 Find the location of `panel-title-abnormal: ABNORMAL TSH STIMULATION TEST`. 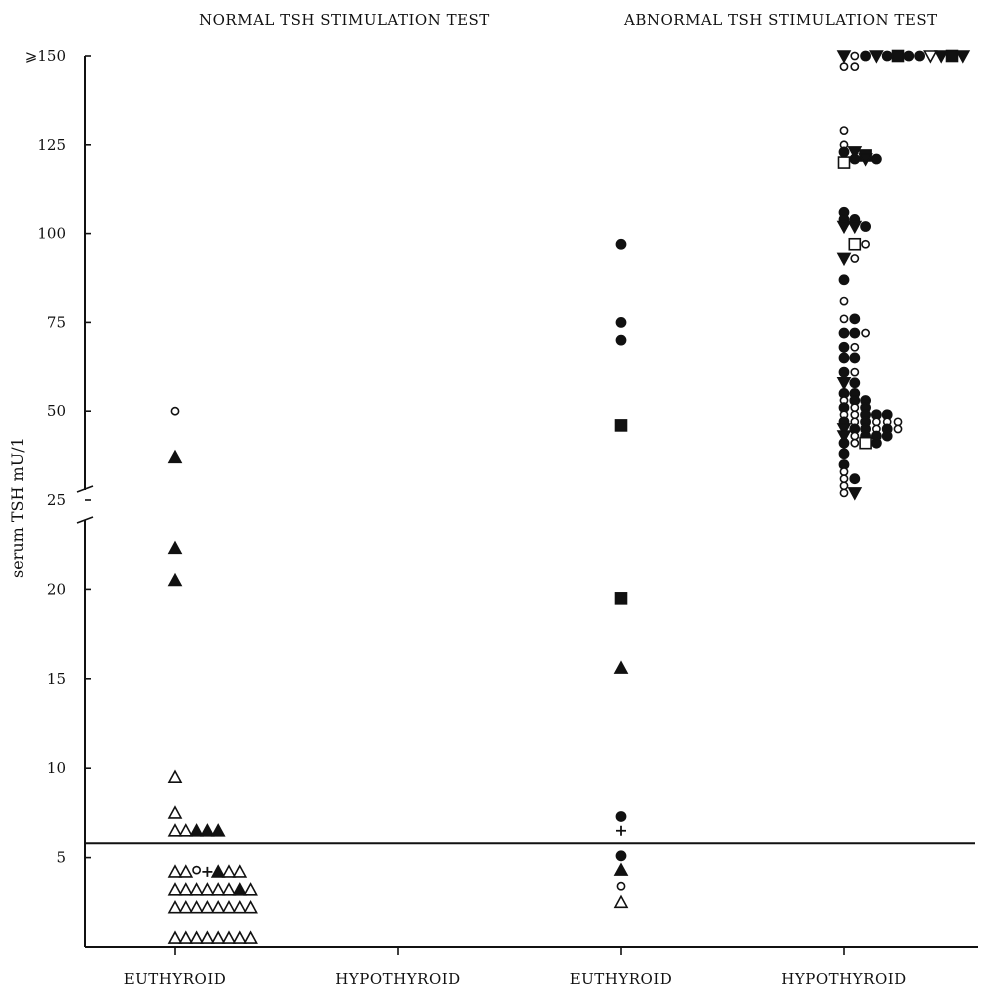

panel-title-abnormal: ABNORMAL TSH STIMULATION TEST is located at coordinates (781, 20).